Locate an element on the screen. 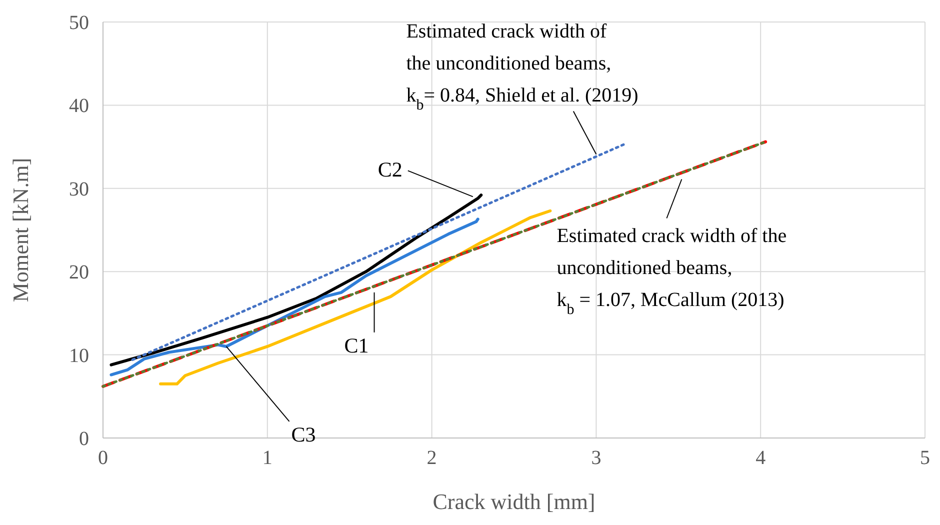 The image size is (940, 525). annotation: Estimated crack width of the unconditioned beams, k$_{b}$ = 1.07, McCallum (2013) is located at coordinates (671, 271).